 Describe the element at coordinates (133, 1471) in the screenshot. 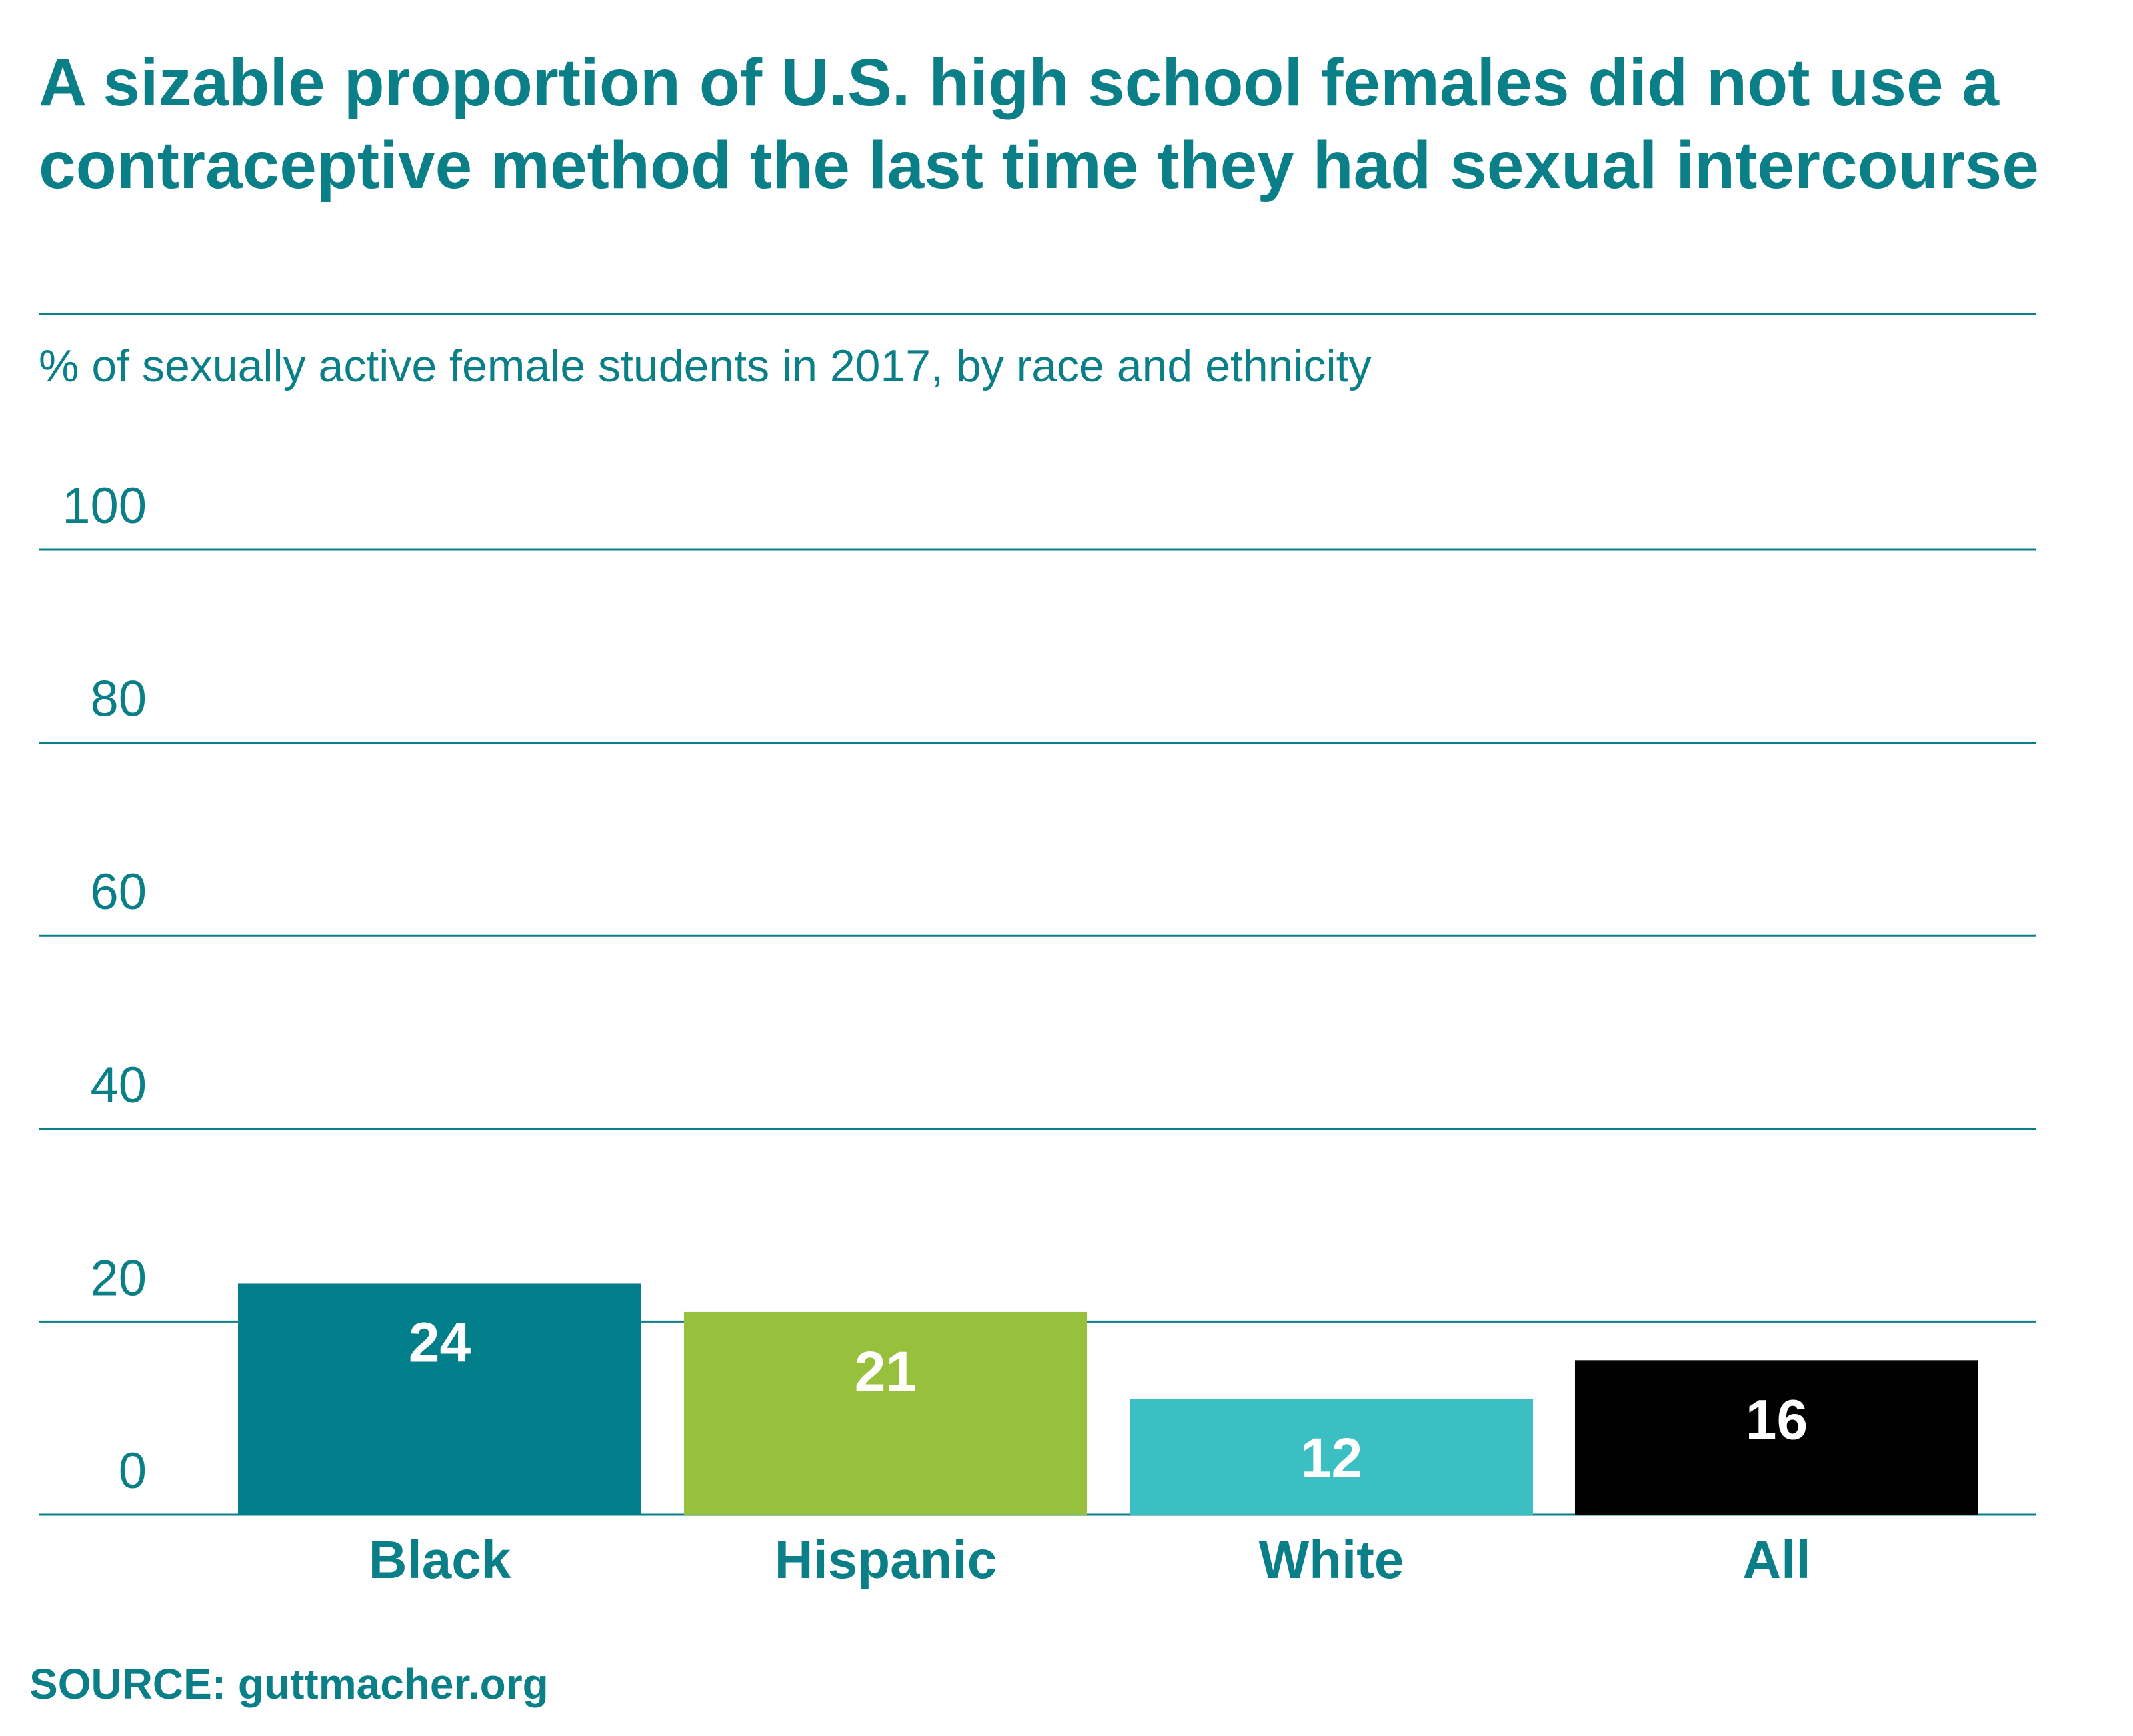

I see `y-tick-label: 0` at that location.